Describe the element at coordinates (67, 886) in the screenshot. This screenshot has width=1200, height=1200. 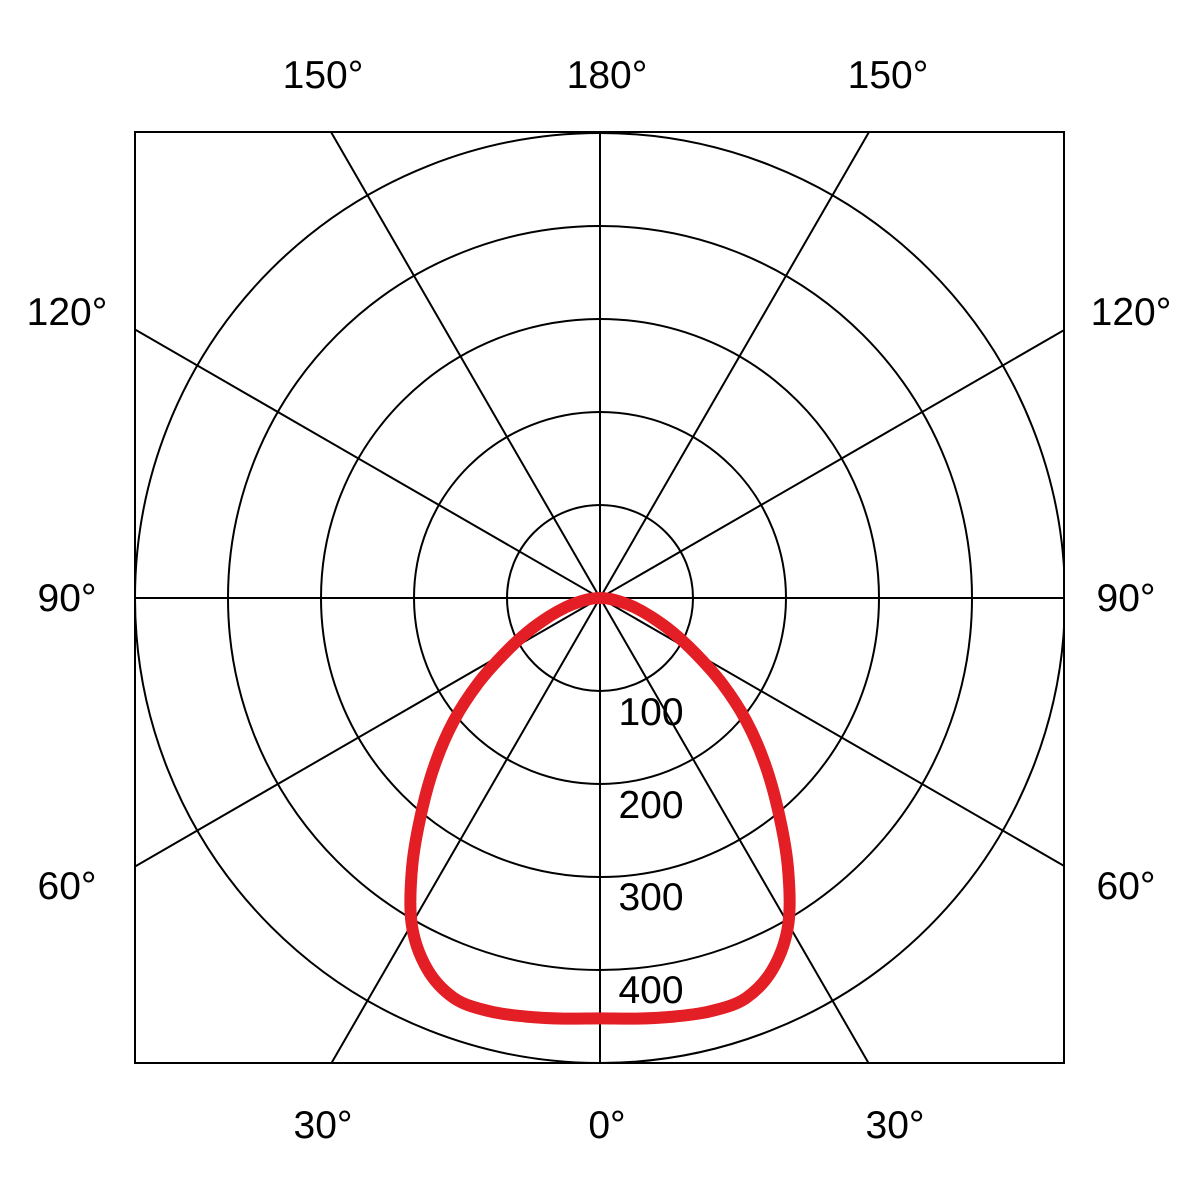
I see `angle-label-left-60: 60°` at that location.